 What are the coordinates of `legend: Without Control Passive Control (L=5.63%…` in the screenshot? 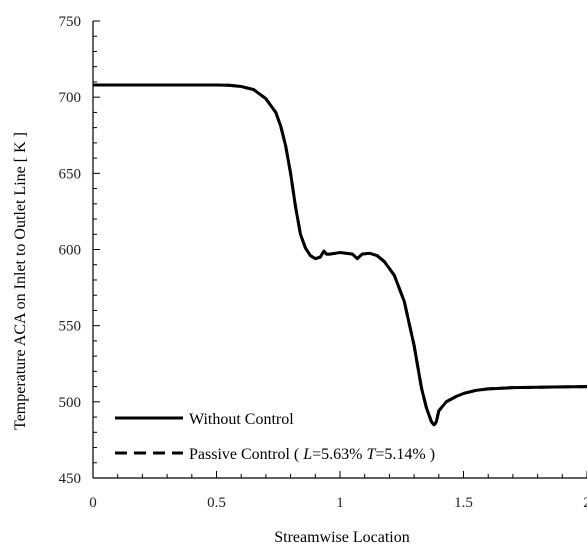 It's located at (275, 437).